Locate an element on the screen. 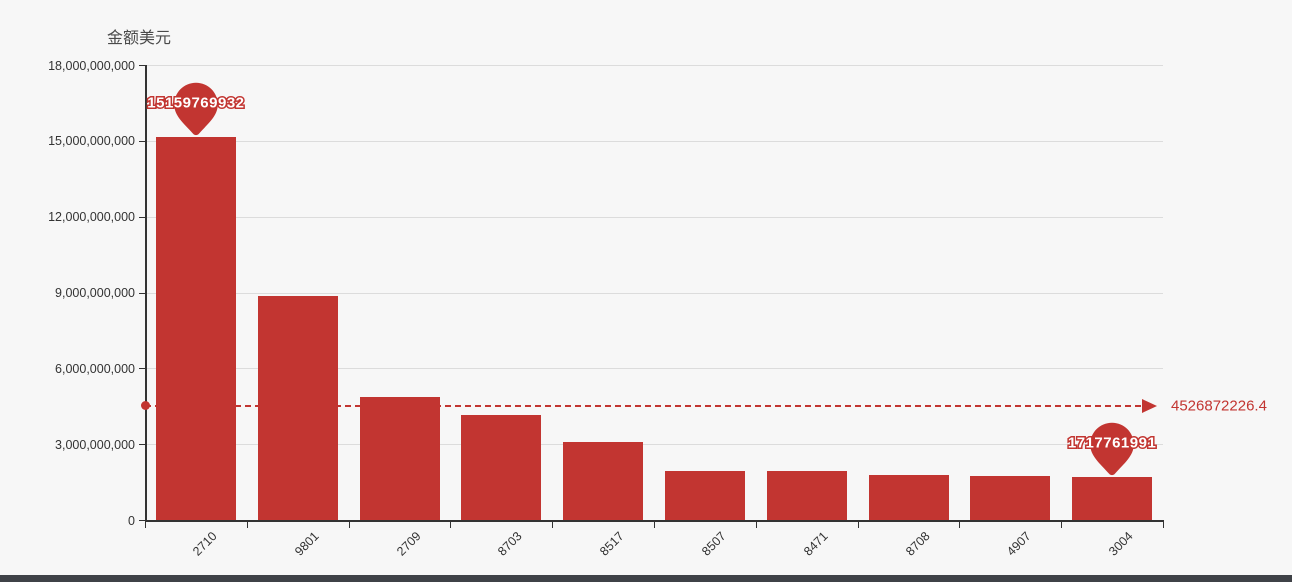 This screenshot has width=1292, height=582. average-line is located at coordinates (643, 405).